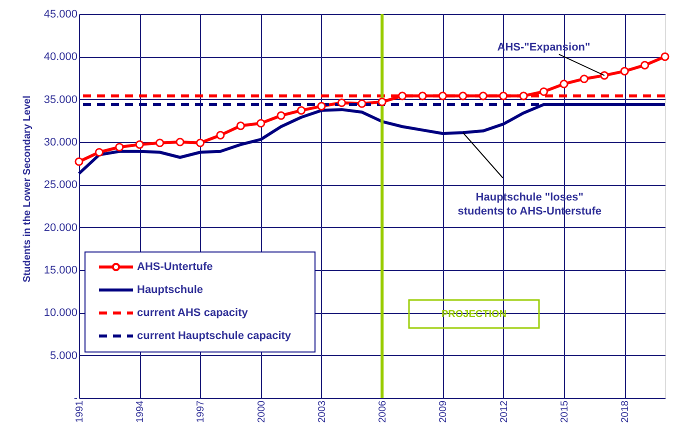 The image size is (688, 432). I want to click on y-tick-label: 35.000, so click(61, 100).